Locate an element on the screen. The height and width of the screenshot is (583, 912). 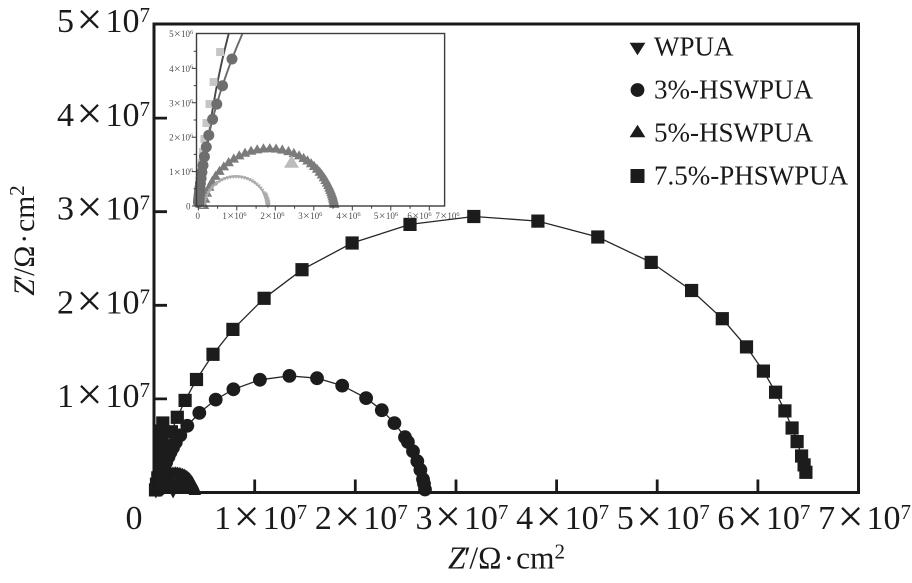
svg-text: 3%-HSWPUA is located at coordinates (733, 90).